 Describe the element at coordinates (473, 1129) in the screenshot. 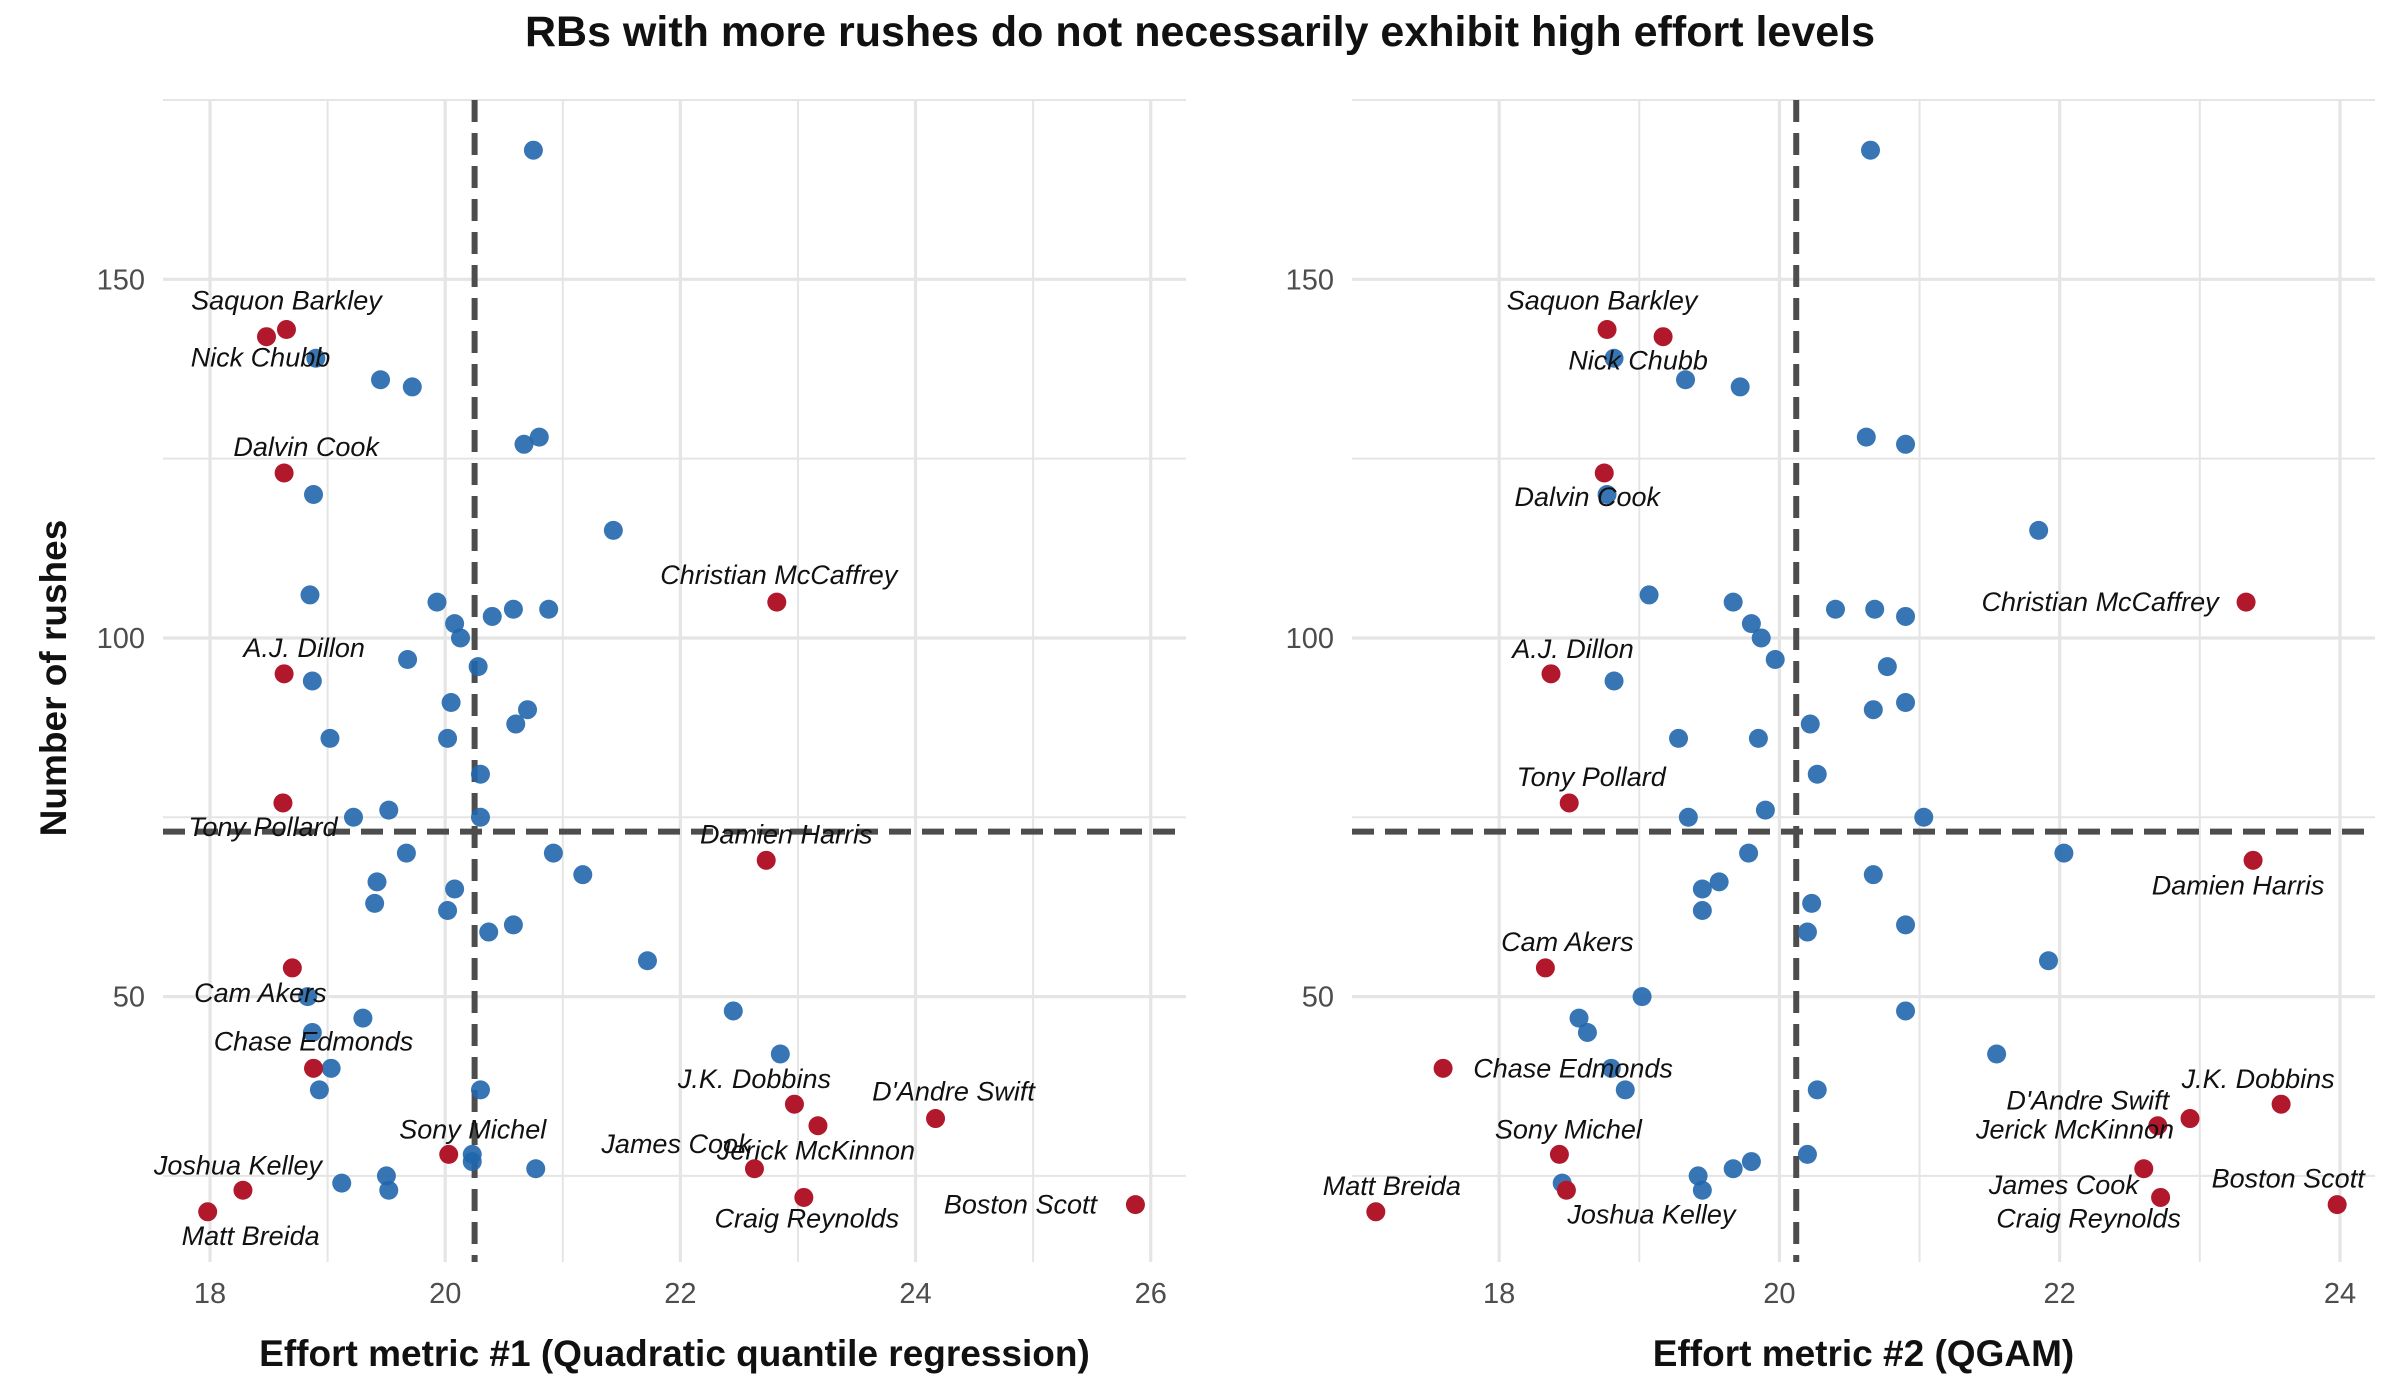

I see `point-label-sony-michel: Sony Michel` at that location.